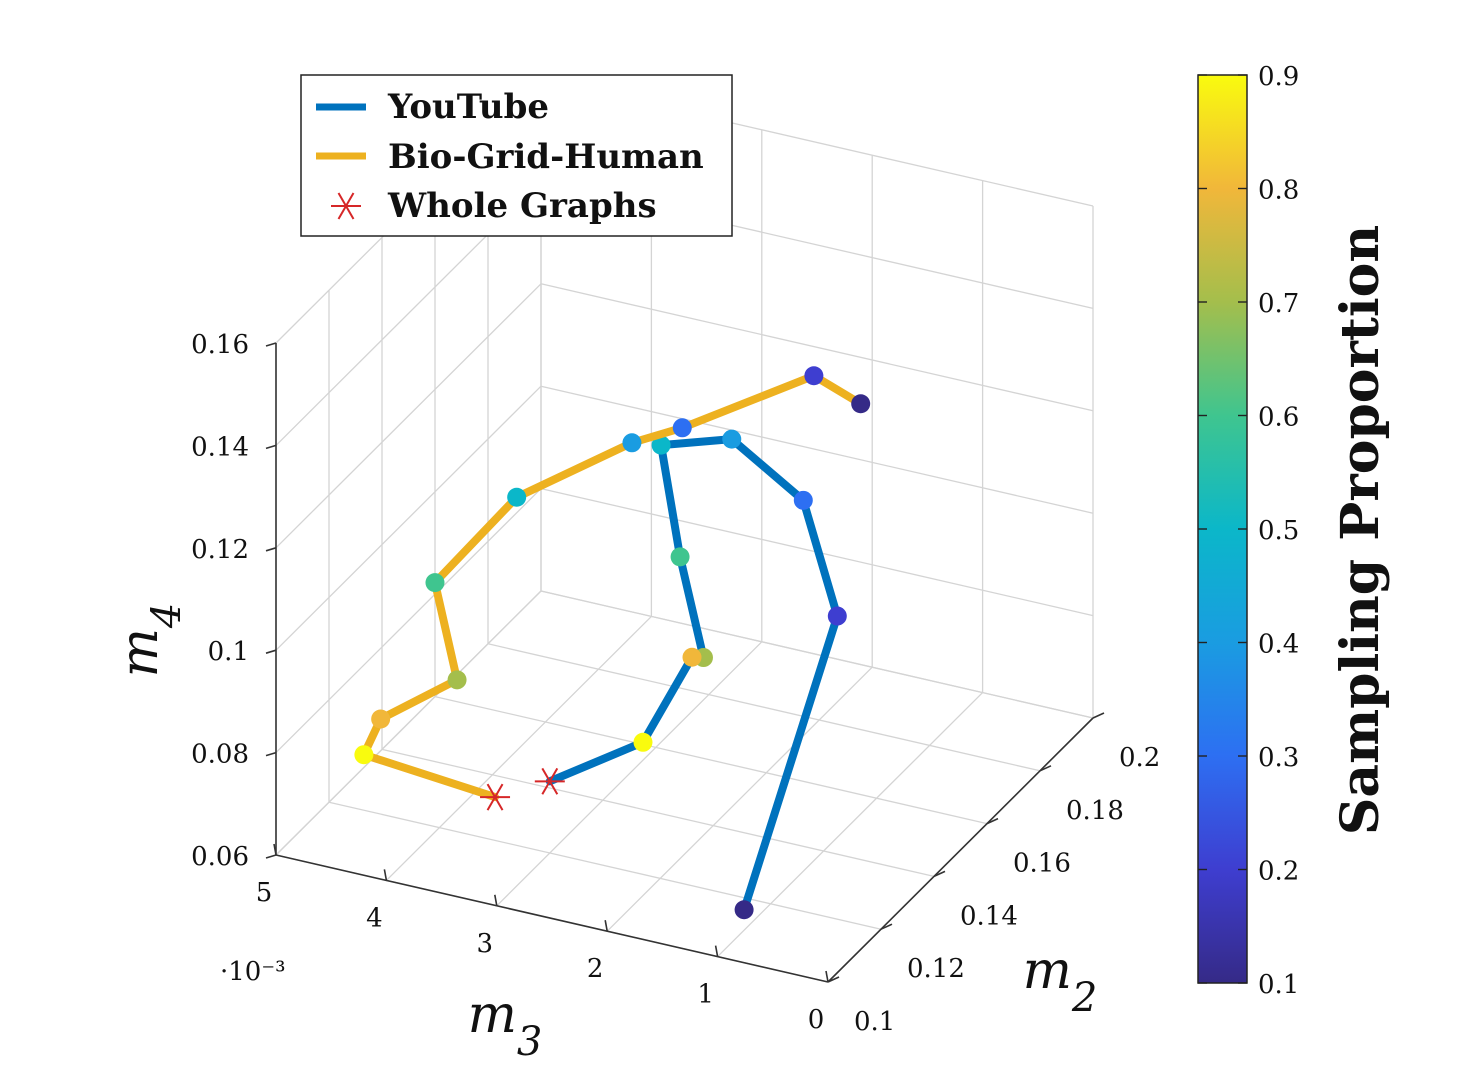 This screenshot has width=1470, height=1065. What do you see at coordinates (816, 1020) in the screenshot?
I see `y-tick-label: 0` at bounding box center [816, 1020].